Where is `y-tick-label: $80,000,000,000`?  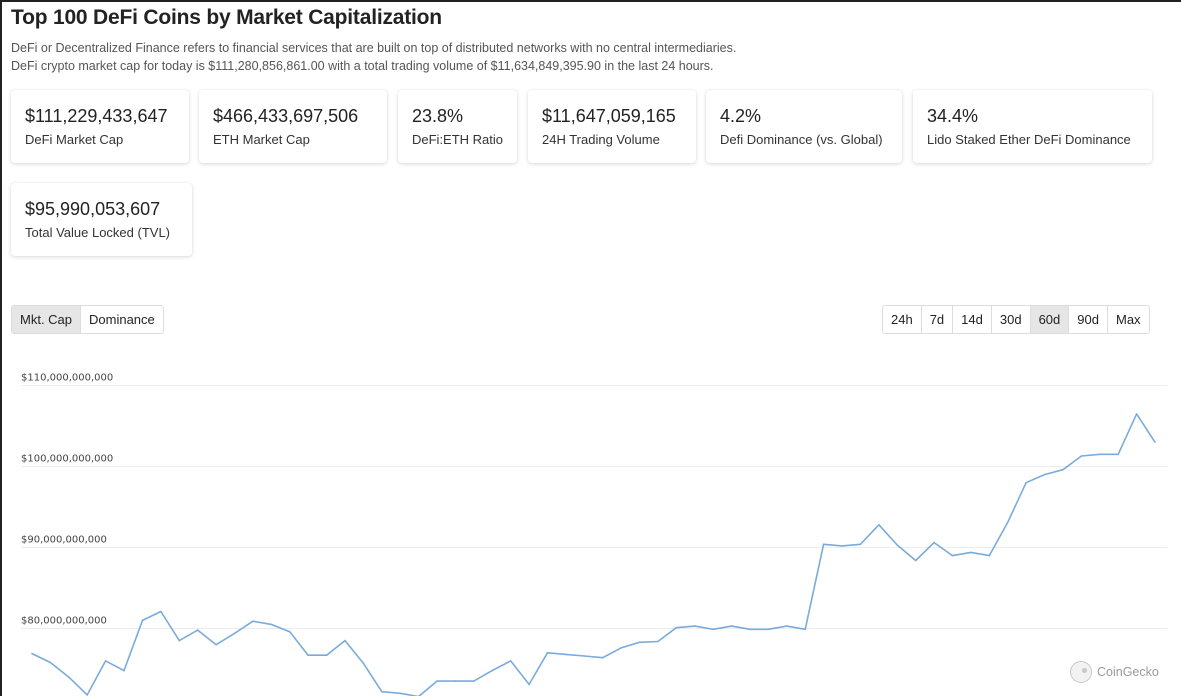
y-tick-label: $80,000,000,000 is located at coordinates (64, 621).